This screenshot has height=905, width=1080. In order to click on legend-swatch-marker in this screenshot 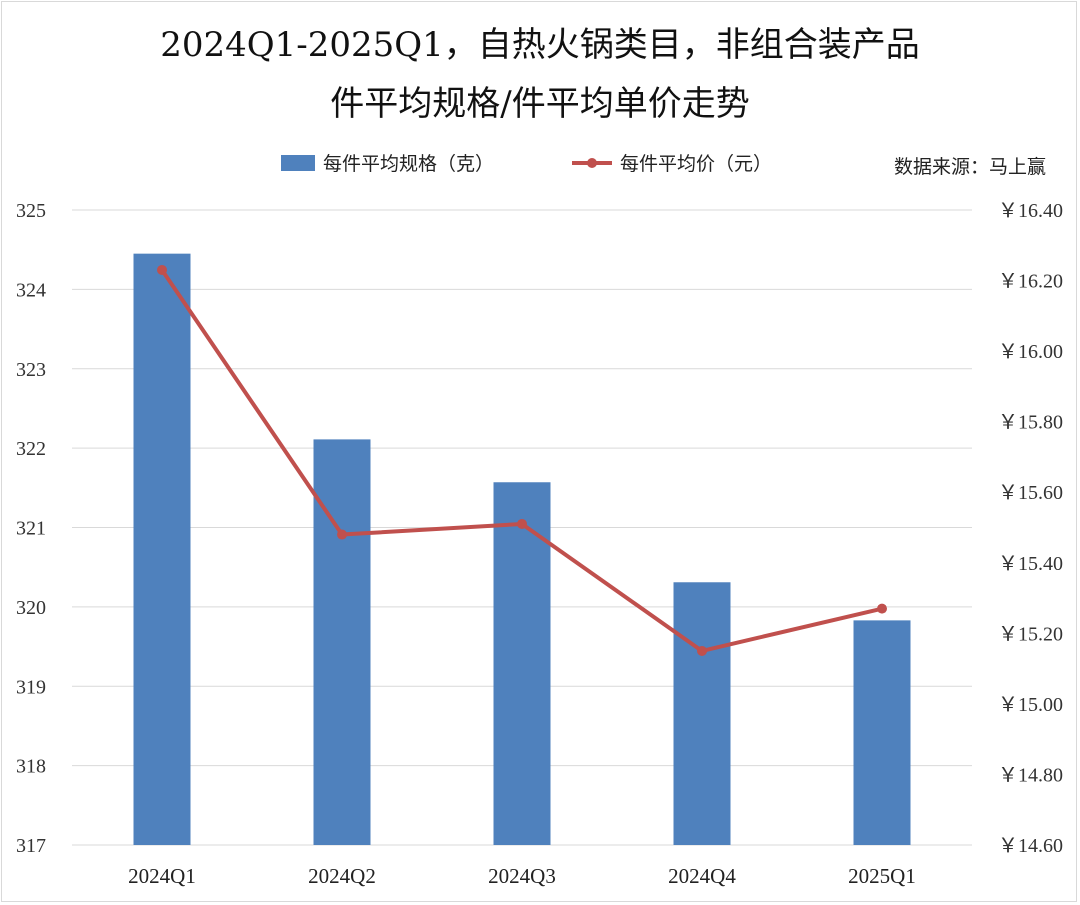, I will do `click(592, 163)`.